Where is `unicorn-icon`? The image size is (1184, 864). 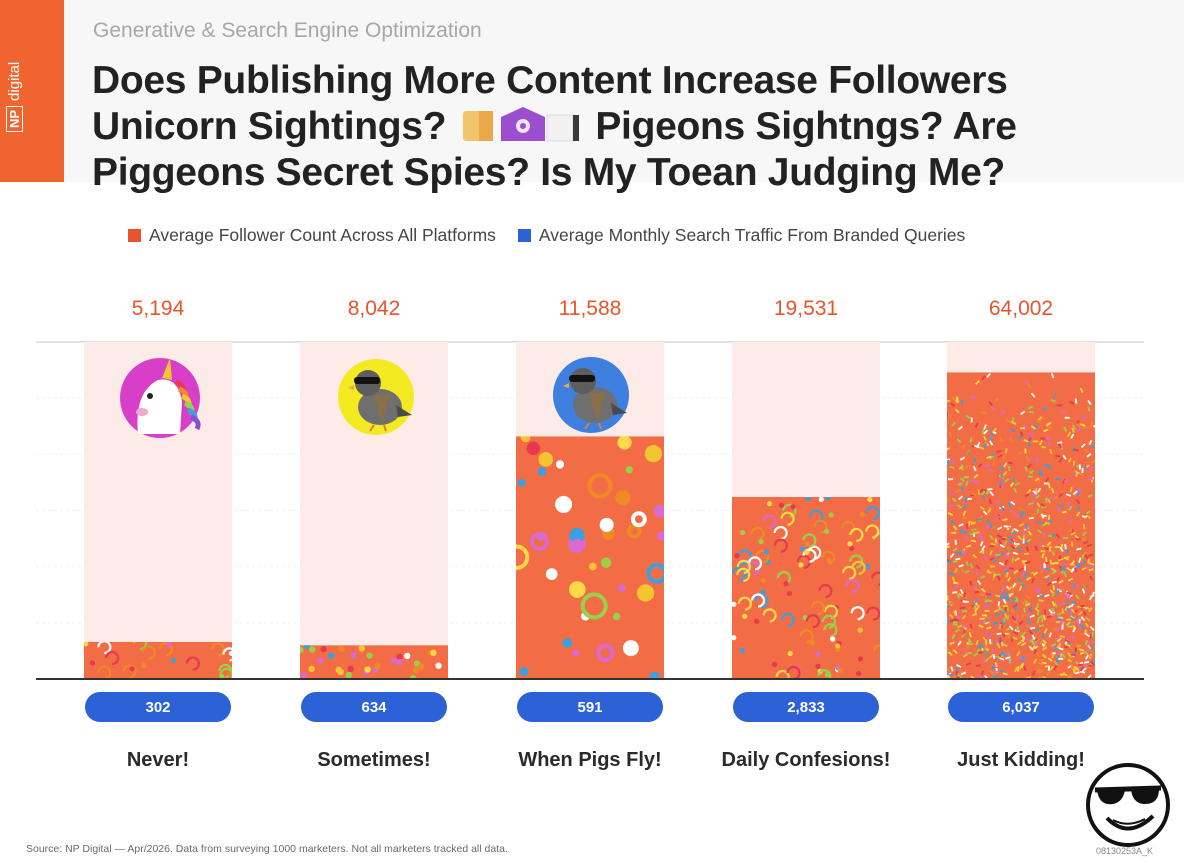 unicorn-icon is located at coordinates (160, 398).